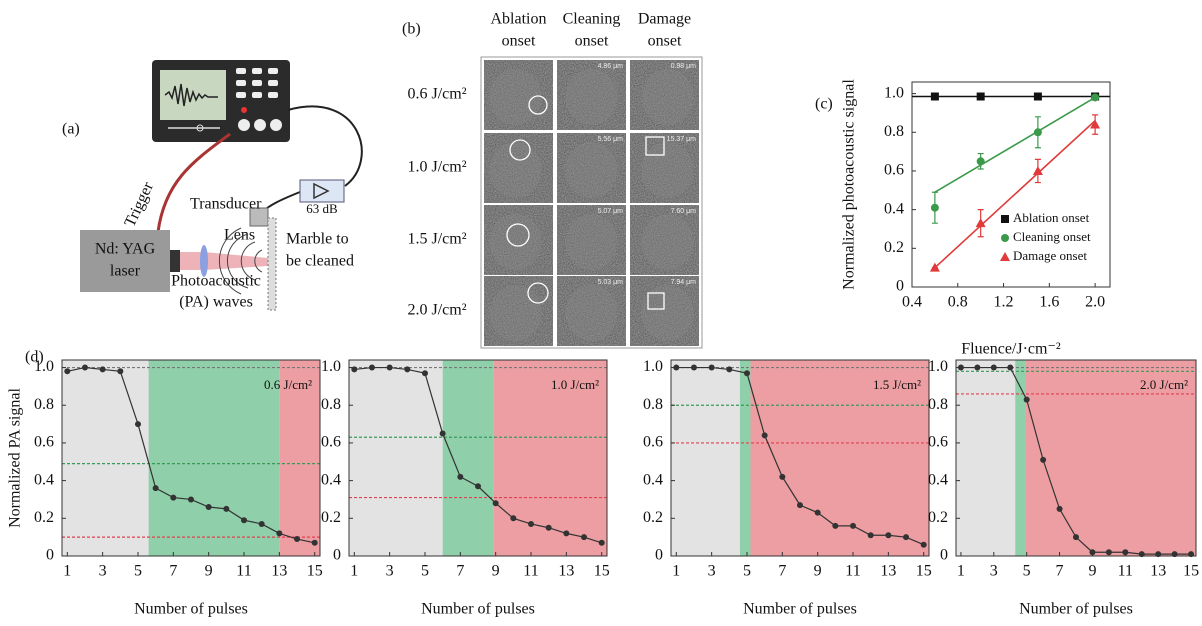  Describe the element at coordinates (71, 129) in the screenshot. I see `panel-label: (a)` at that location.